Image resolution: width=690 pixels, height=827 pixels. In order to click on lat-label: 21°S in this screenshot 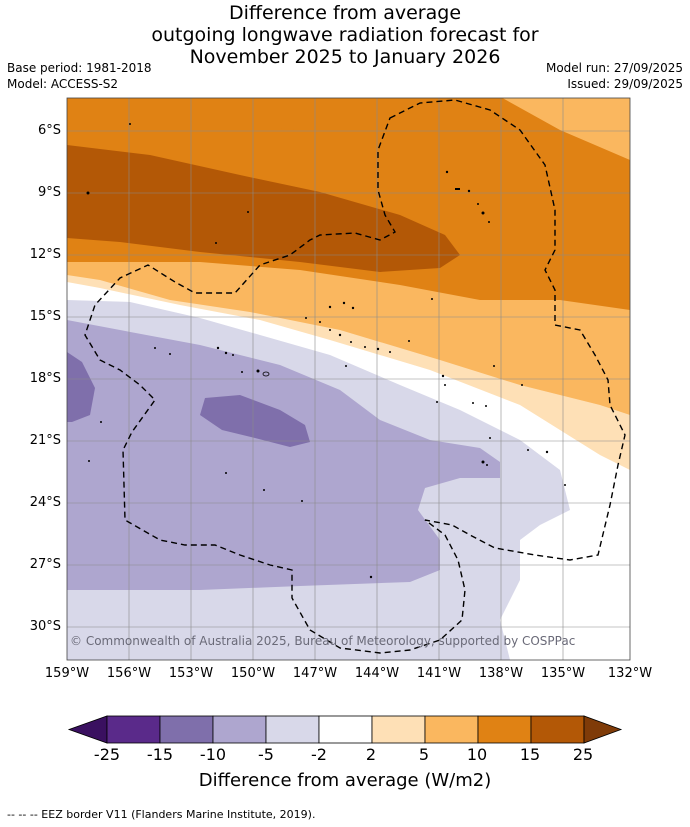, I will do `click(45, 440)`.